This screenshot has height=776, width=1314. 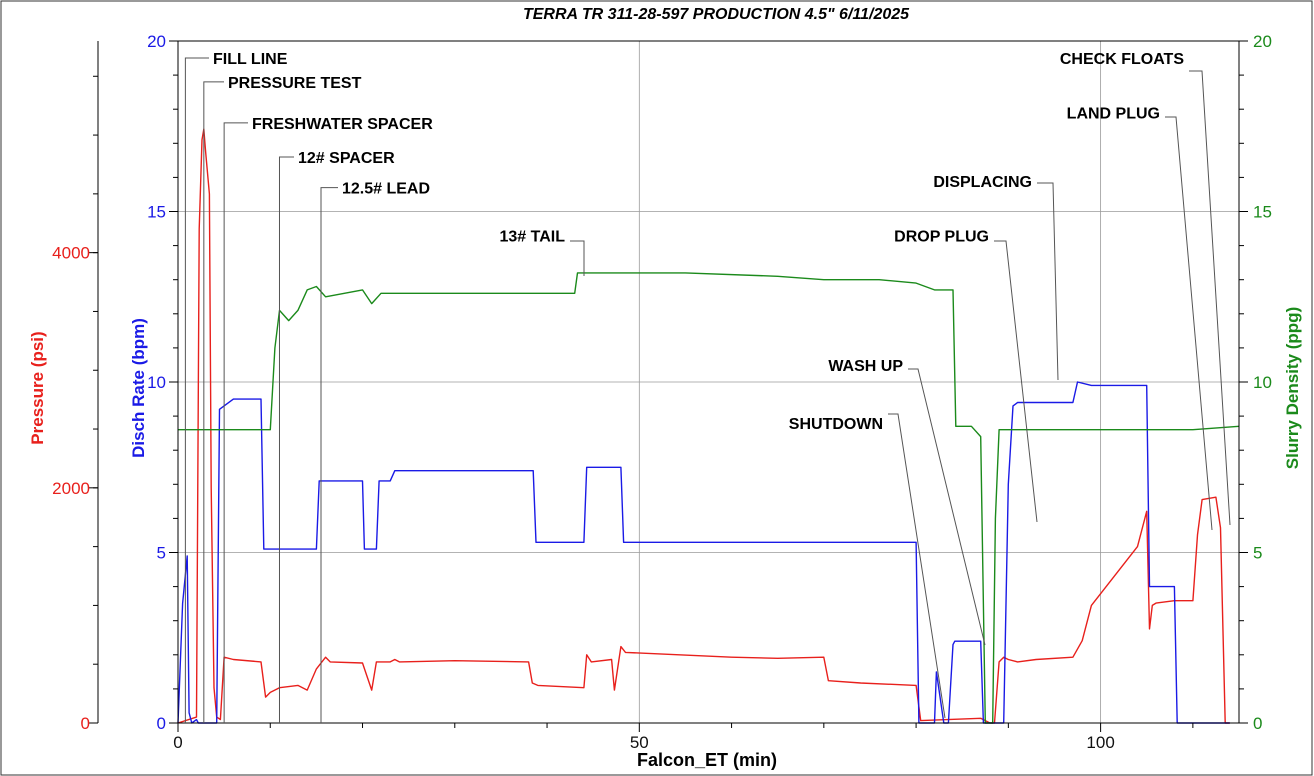 I want to click on annotation-callout: CHECK FLOATS, so click(x=1145, y=288).